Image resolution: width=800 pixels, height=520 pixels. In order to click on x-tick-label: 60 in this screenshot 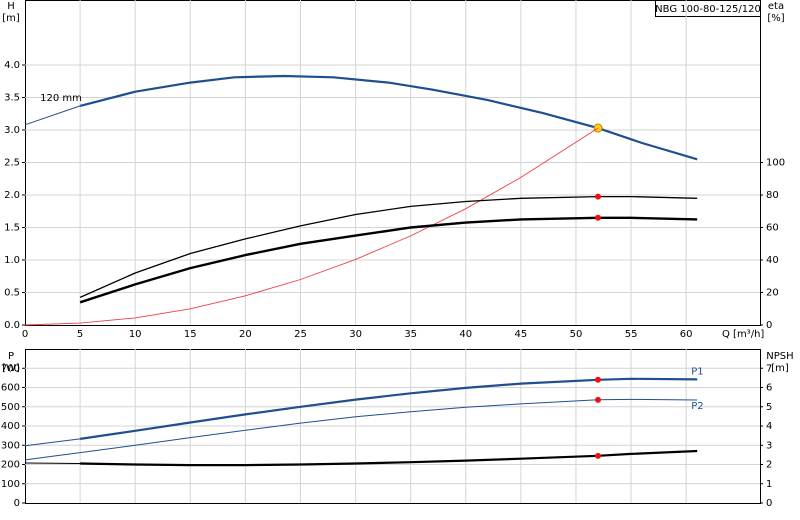, I will do `click(686, 334)`.